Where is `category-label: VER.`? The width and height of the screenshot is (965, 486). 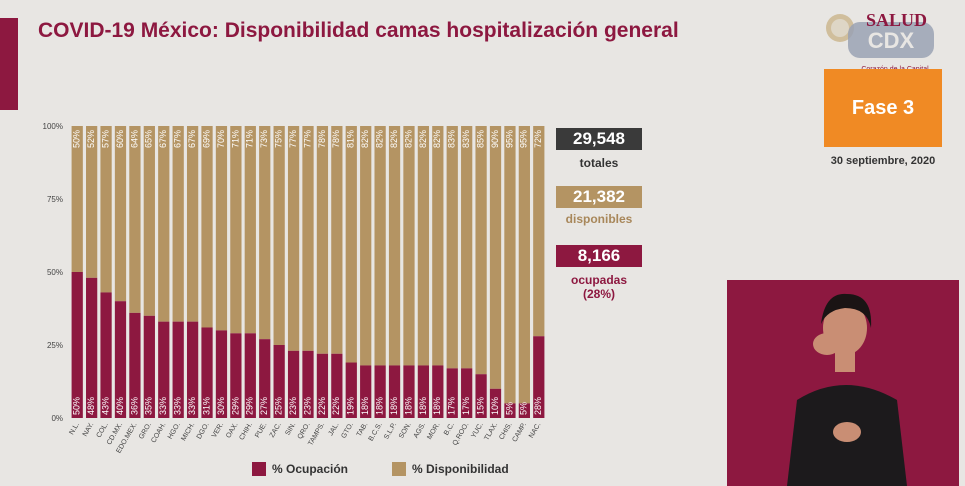
category-label: VER. is located at coordinates (218, 430).